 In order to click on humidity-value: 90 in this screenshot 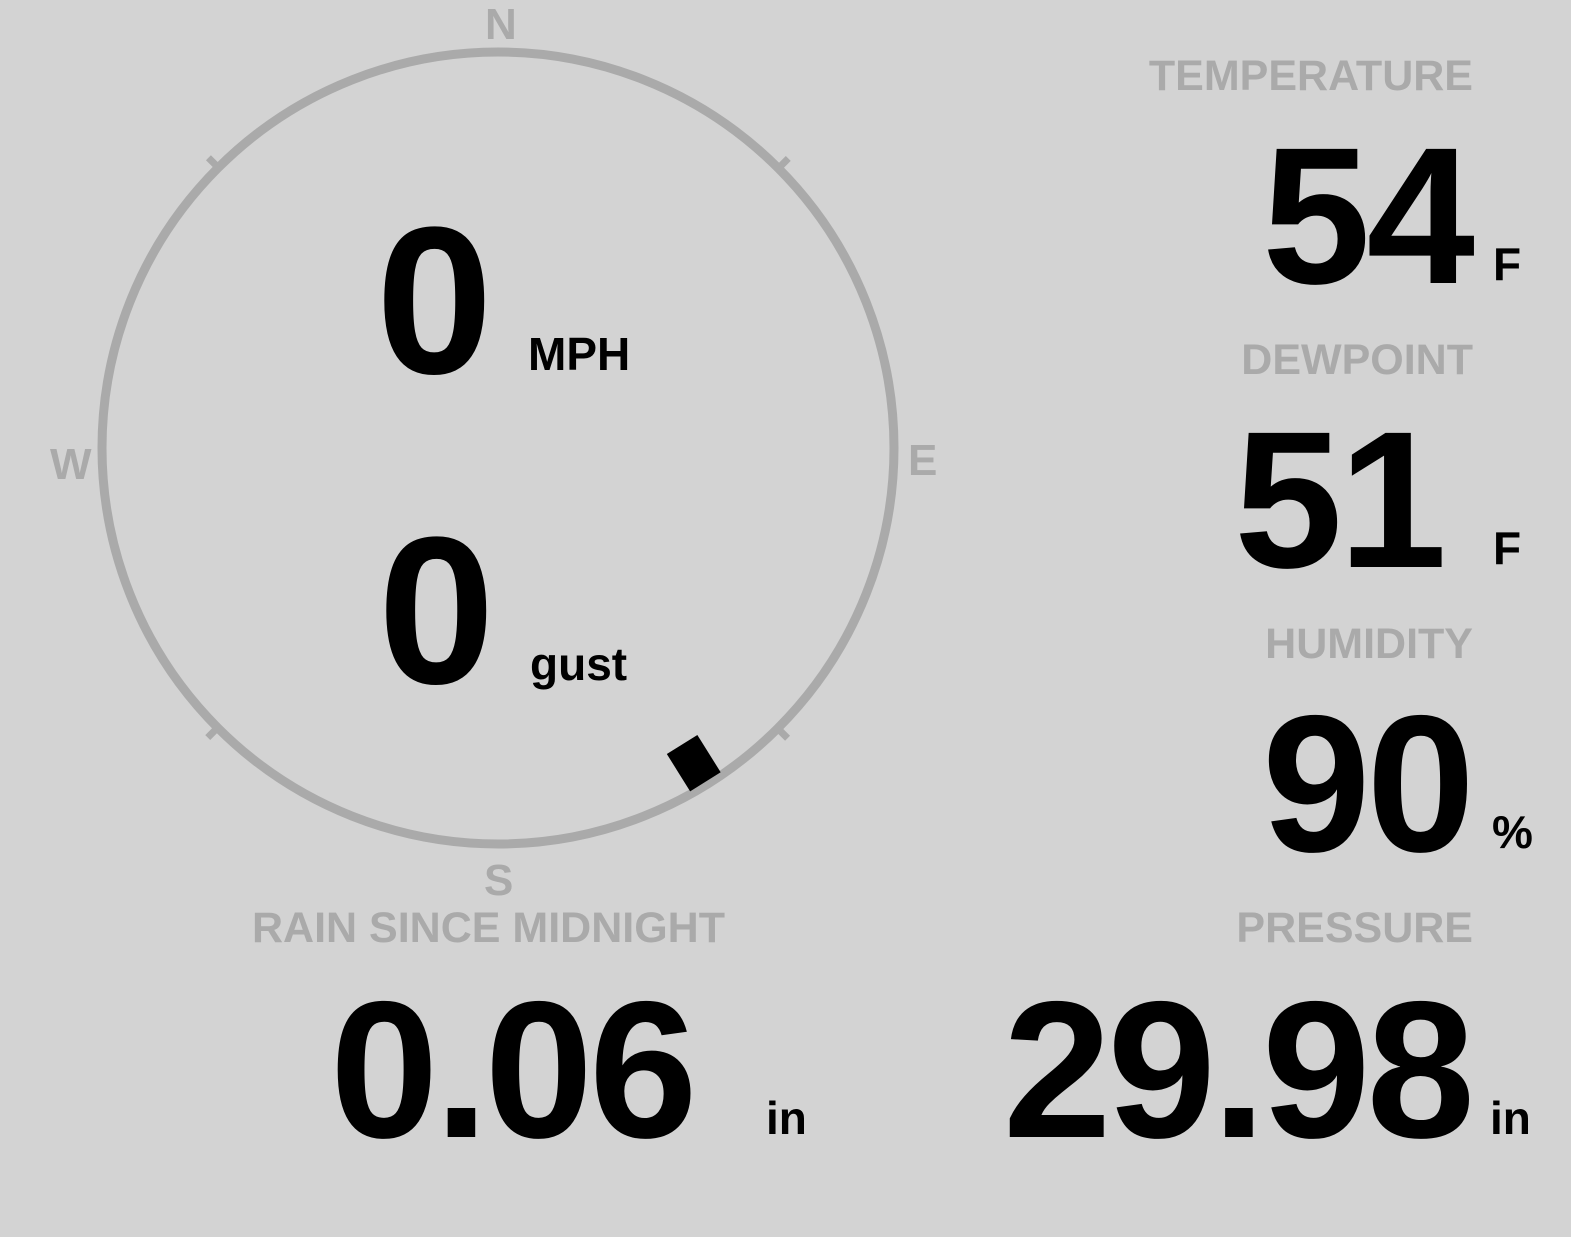, I will do `click(1368, 784)`.